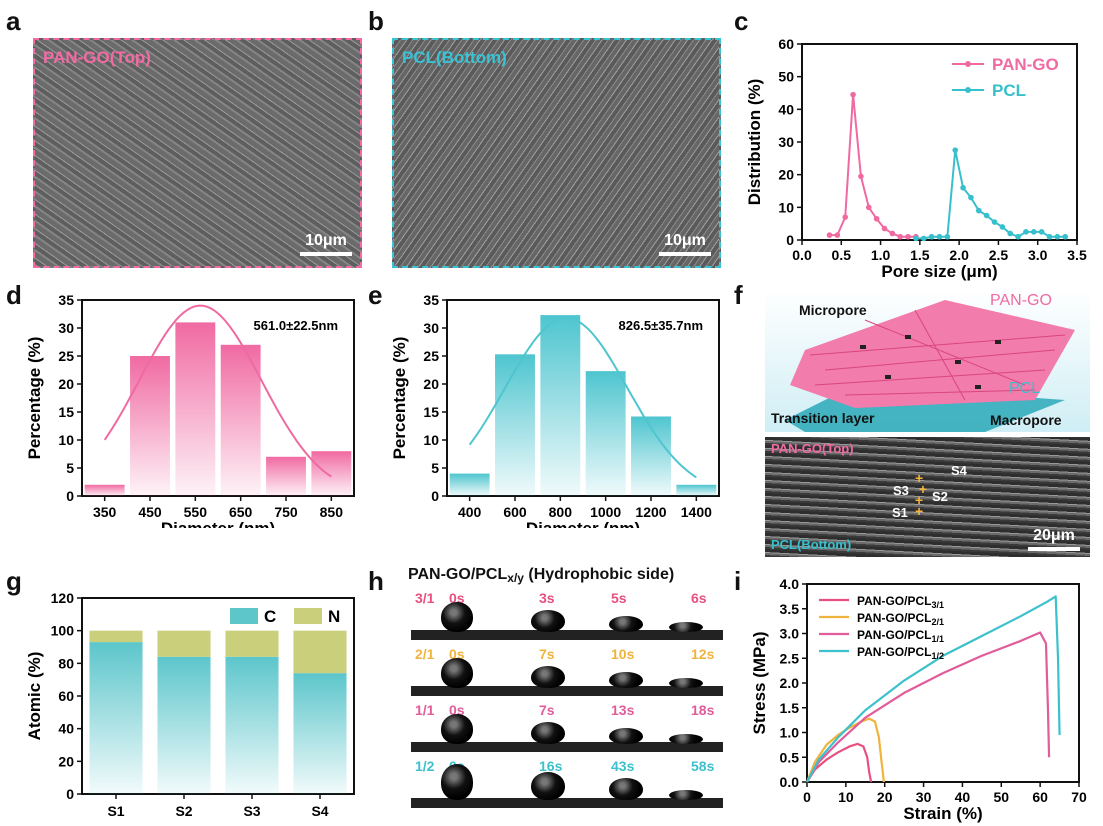 This screenshot has width=1103, height=826. Describe the element at coordinates (790, 782) in the screenshot. I see `i-ytick-label: 0.0` at that location.